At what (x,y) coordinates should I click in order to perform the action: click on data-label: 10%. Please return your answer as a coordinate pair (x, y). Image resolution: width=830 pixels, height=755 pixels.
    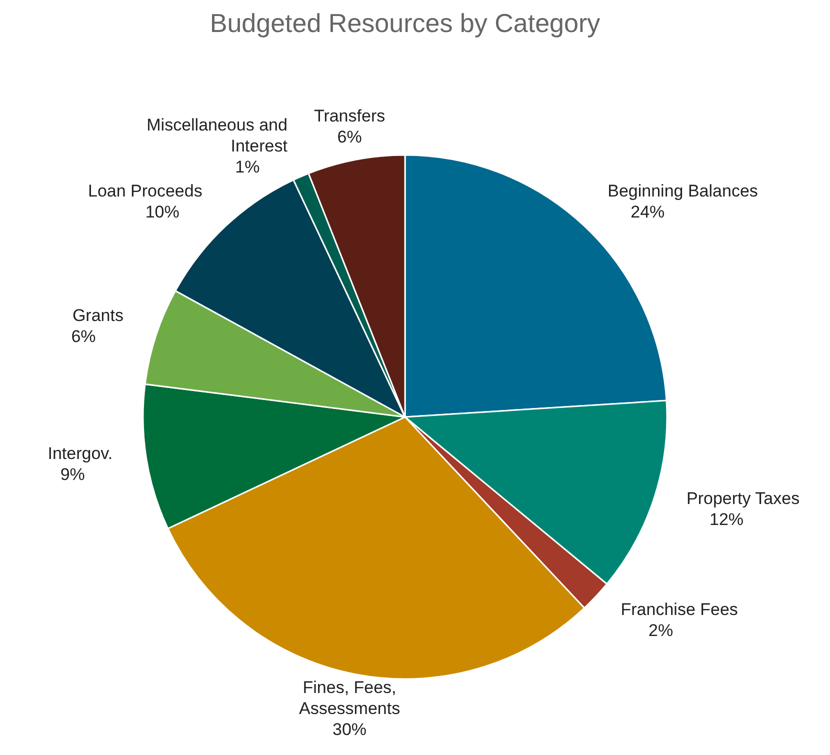
    Looking at the image, I should click on (162, 212).